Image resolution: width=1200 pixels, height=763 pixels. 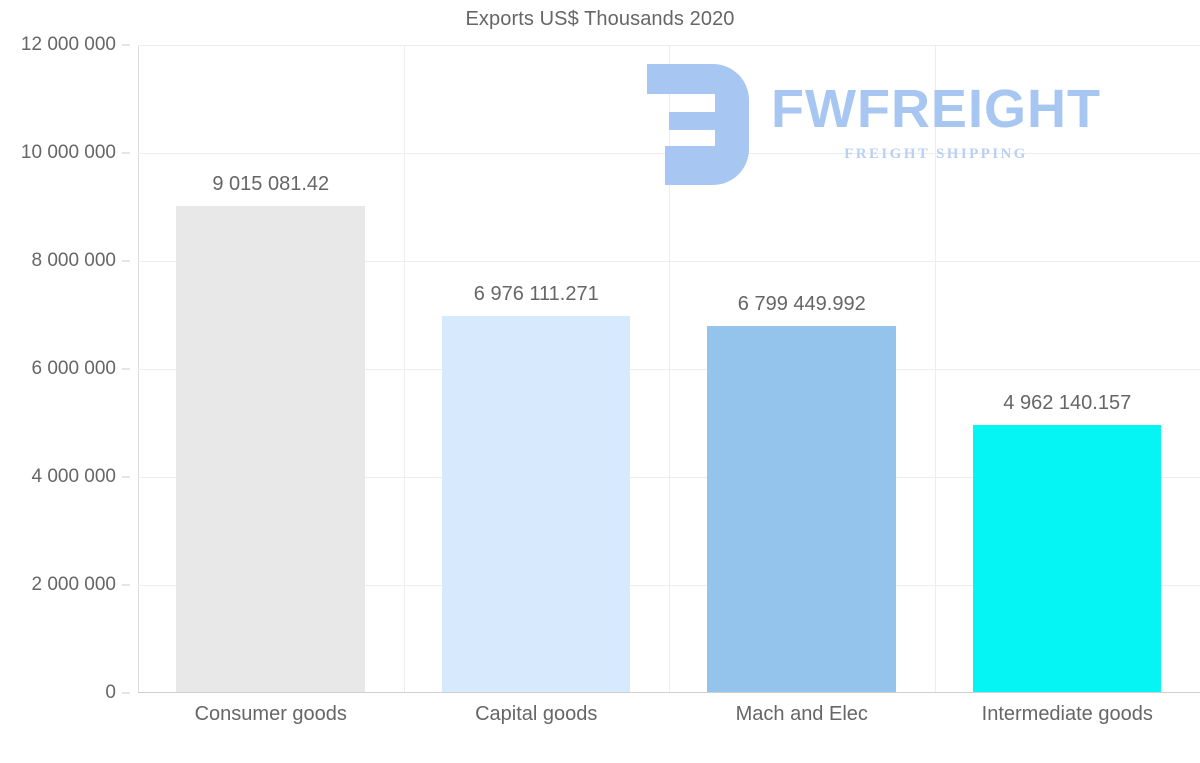 I want to click on x-axis-line, so click(x=669, y=692).